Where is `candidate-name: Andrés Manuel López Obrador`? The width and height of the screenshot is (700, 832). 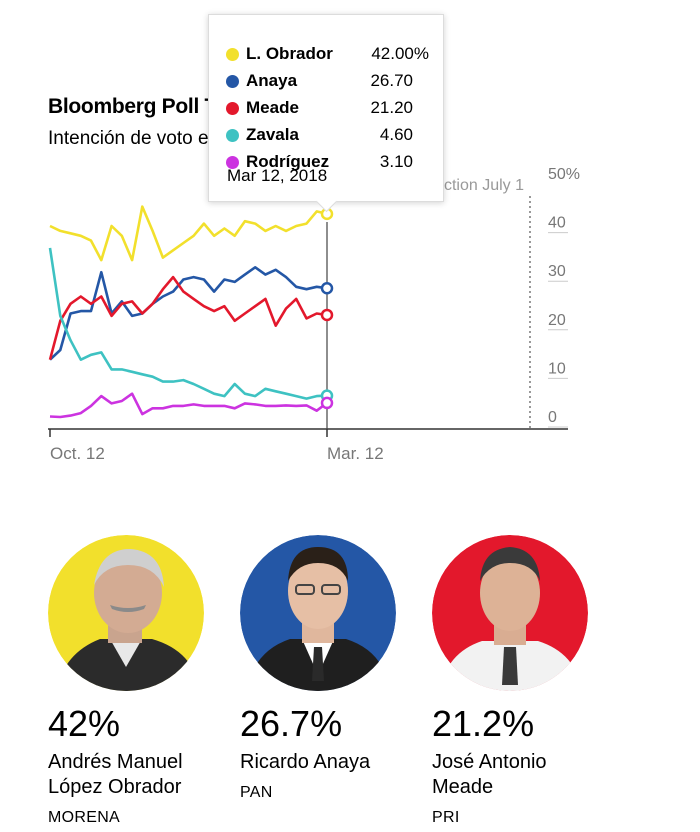 candidate-name: Andrés Manuel López Obrador is located at coordinates (115, 775).